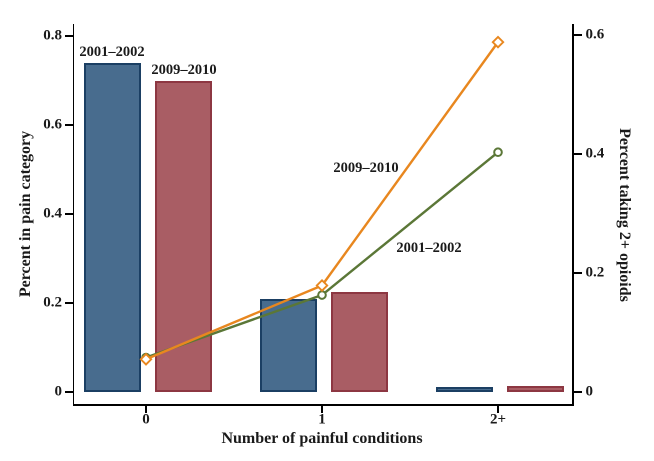 The height and width of the screenshot is (461, 654). Describe the element at coordinates (595, 272) in the screenshot. I see `y-axis-right-tick-label: 0.2` at that location.